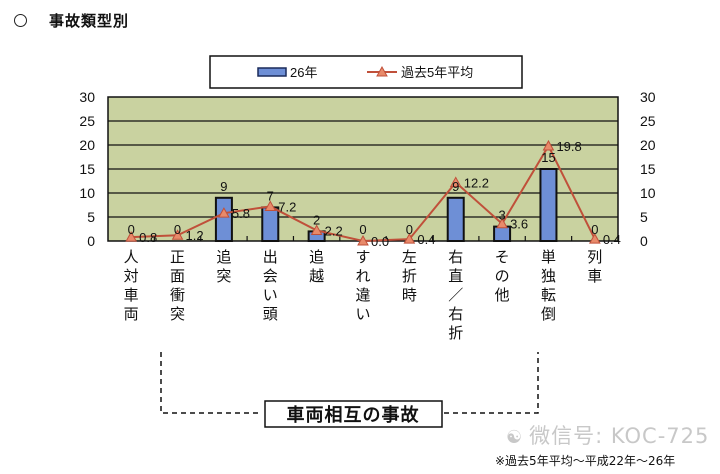 This screenshot has height=474, width=720. I want to click on x-category-label: 時, so click(409, 295).